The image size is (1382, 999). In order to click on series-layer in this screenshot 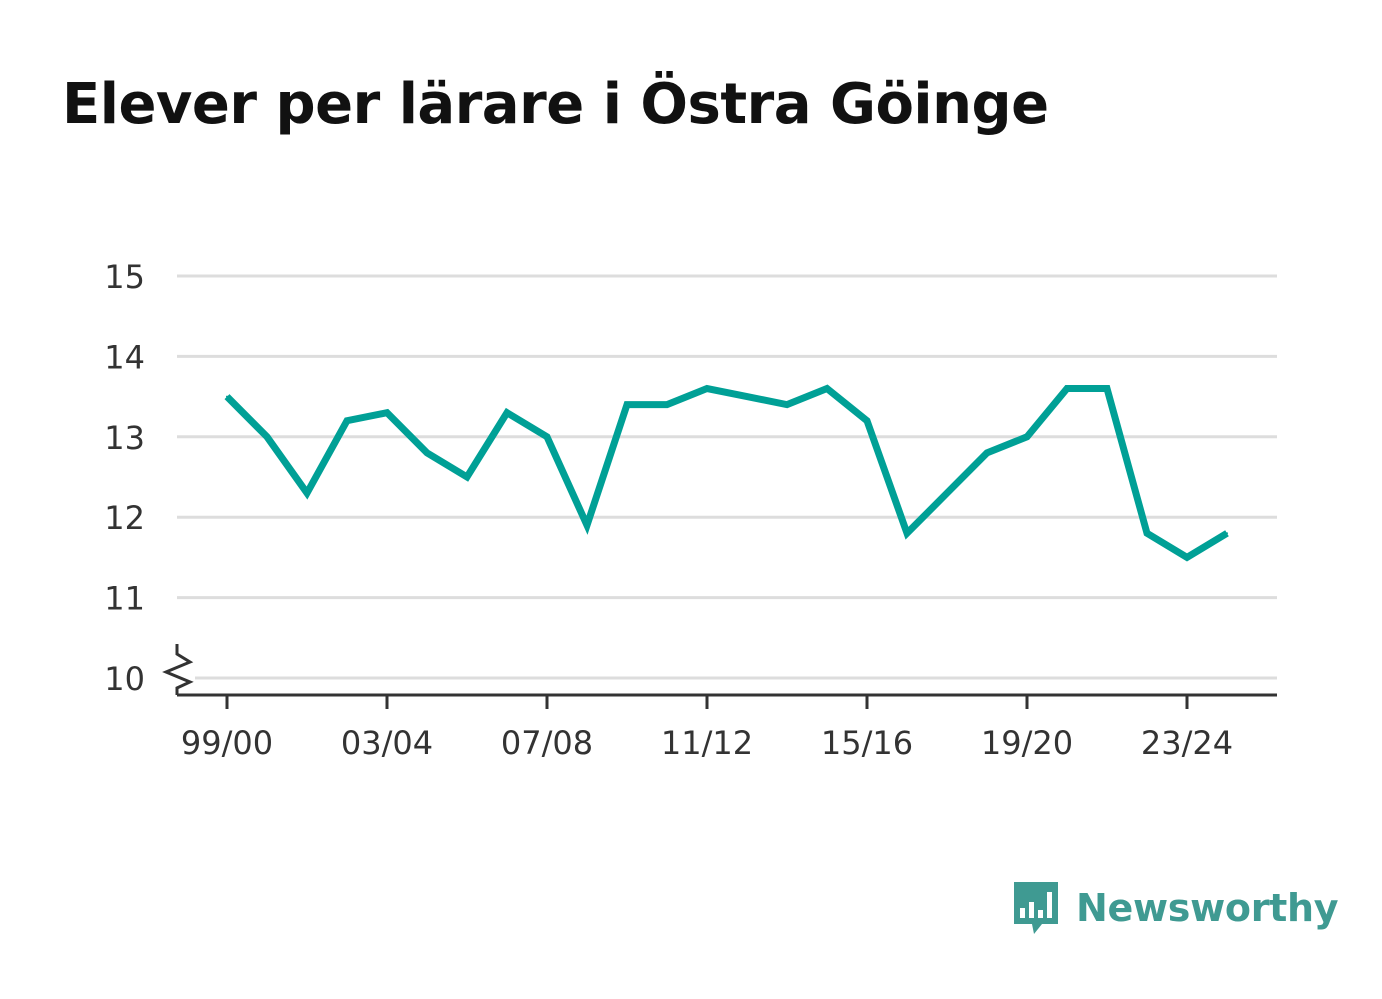, I will do `click(726, 473)`.